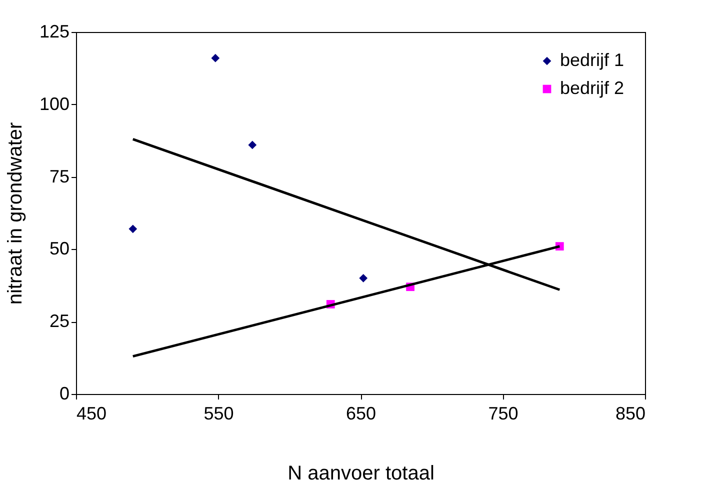 The image size is (708, 497). What do you see at coordinates (503, 414) in the screenshot?
I see `x-tick-label: 750` at bounding box center [503, 414].